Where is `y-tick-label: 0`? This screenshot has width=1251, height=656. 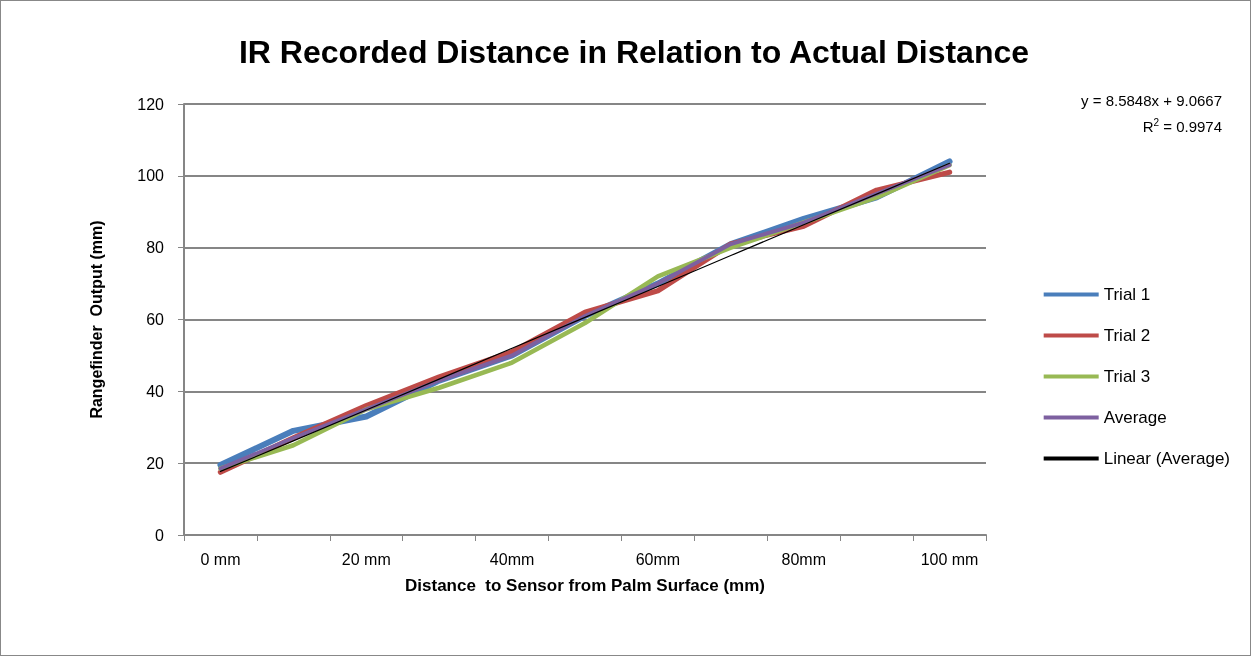 y-tick-label: 0 is located at coordinates (160, 535).